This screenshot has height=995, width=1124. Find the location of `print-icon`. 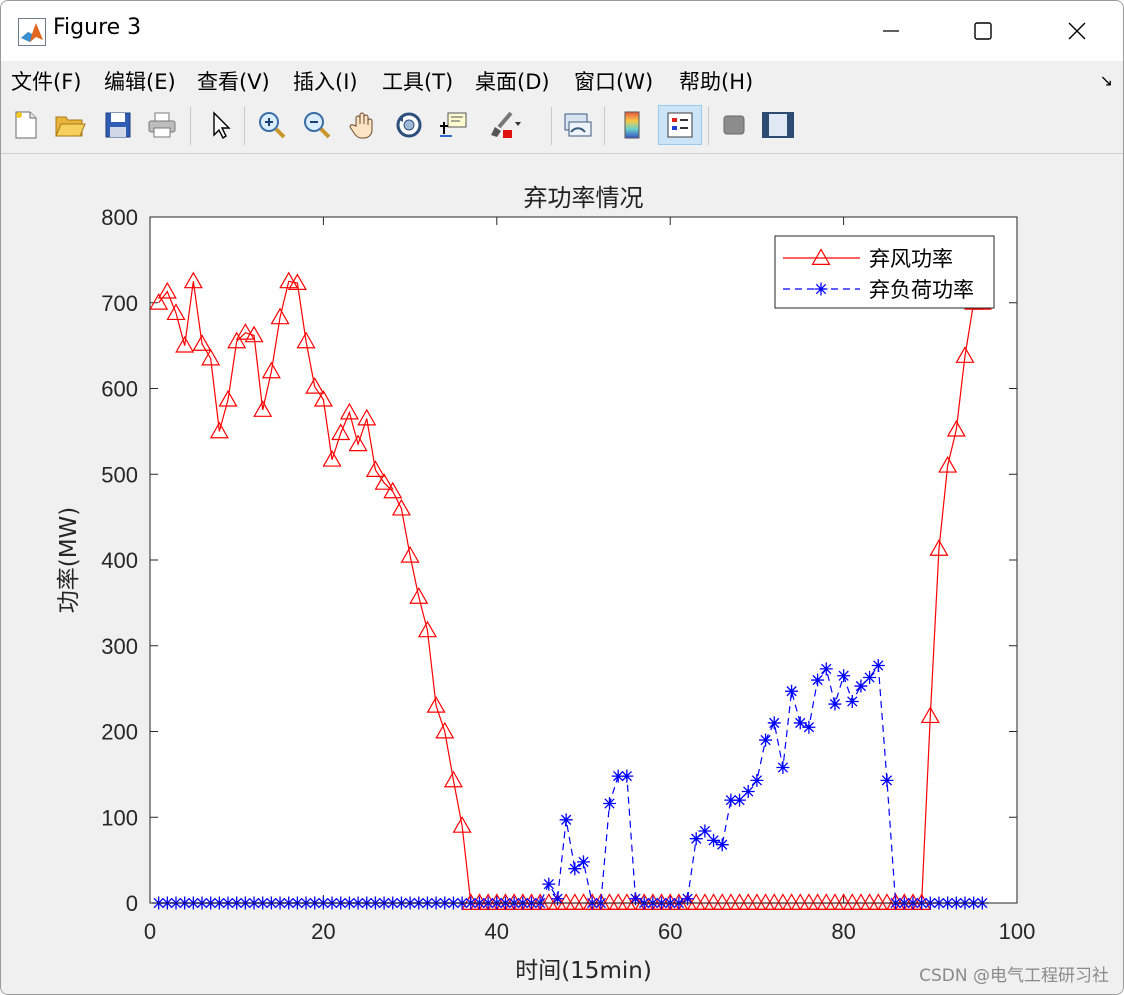

print-icon is located at coordinates (162, 125).